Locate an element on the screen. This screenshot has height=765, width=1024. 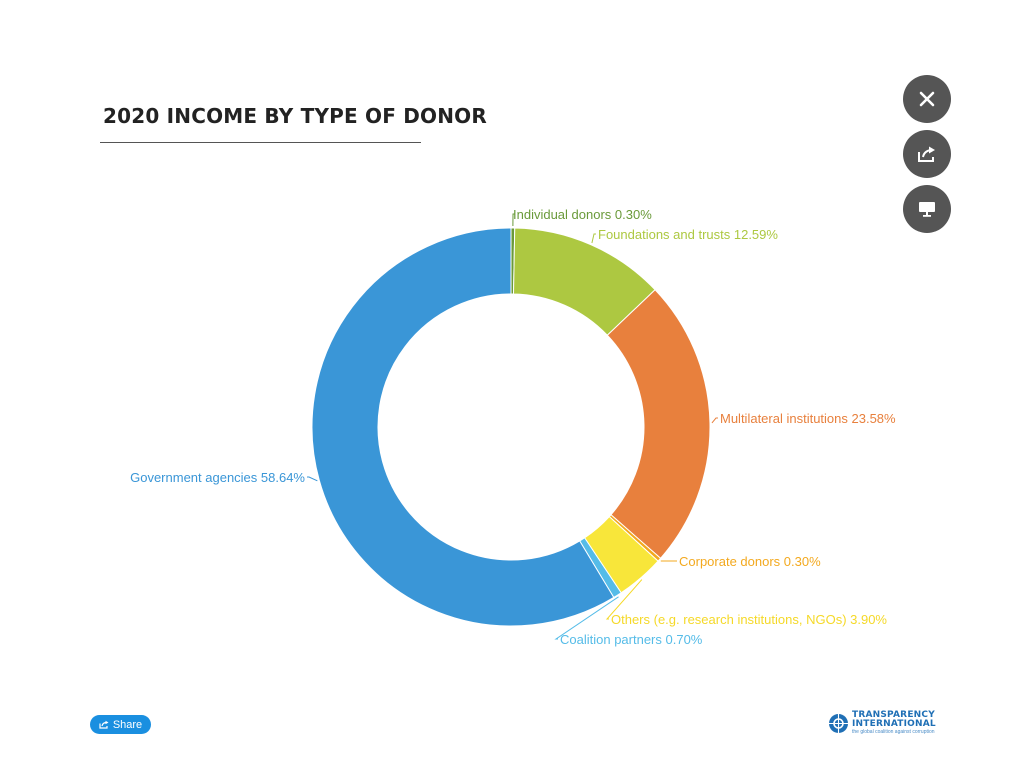
share-button is located at coordinates (927, 154).